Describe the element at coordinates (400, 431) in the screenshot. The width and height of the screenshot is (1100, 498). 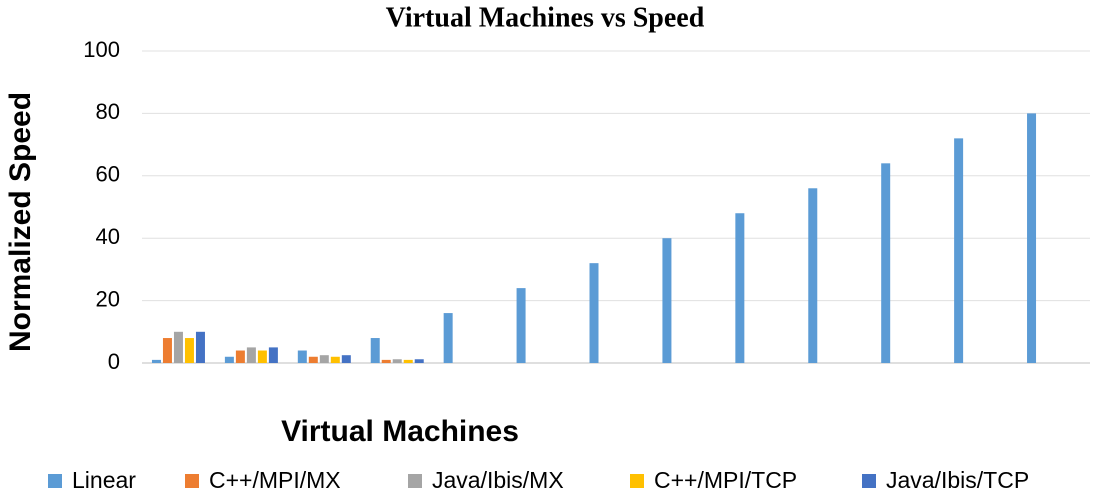
I see `x-axis-title: Virtual Machines` at that location.